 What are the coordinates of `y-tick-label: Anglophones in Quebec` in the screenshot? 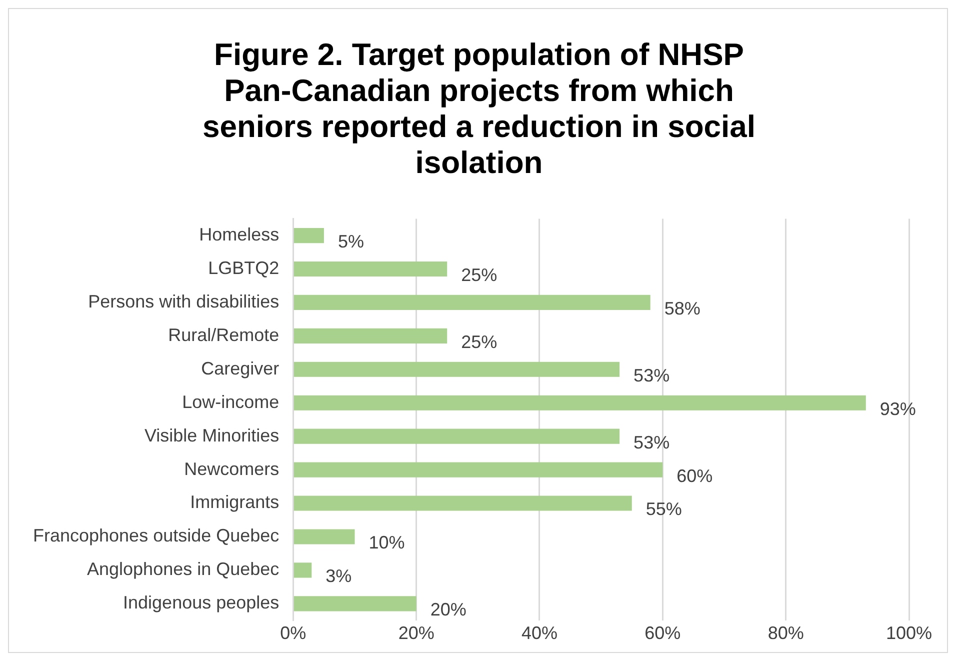 It's located at (183, 569).